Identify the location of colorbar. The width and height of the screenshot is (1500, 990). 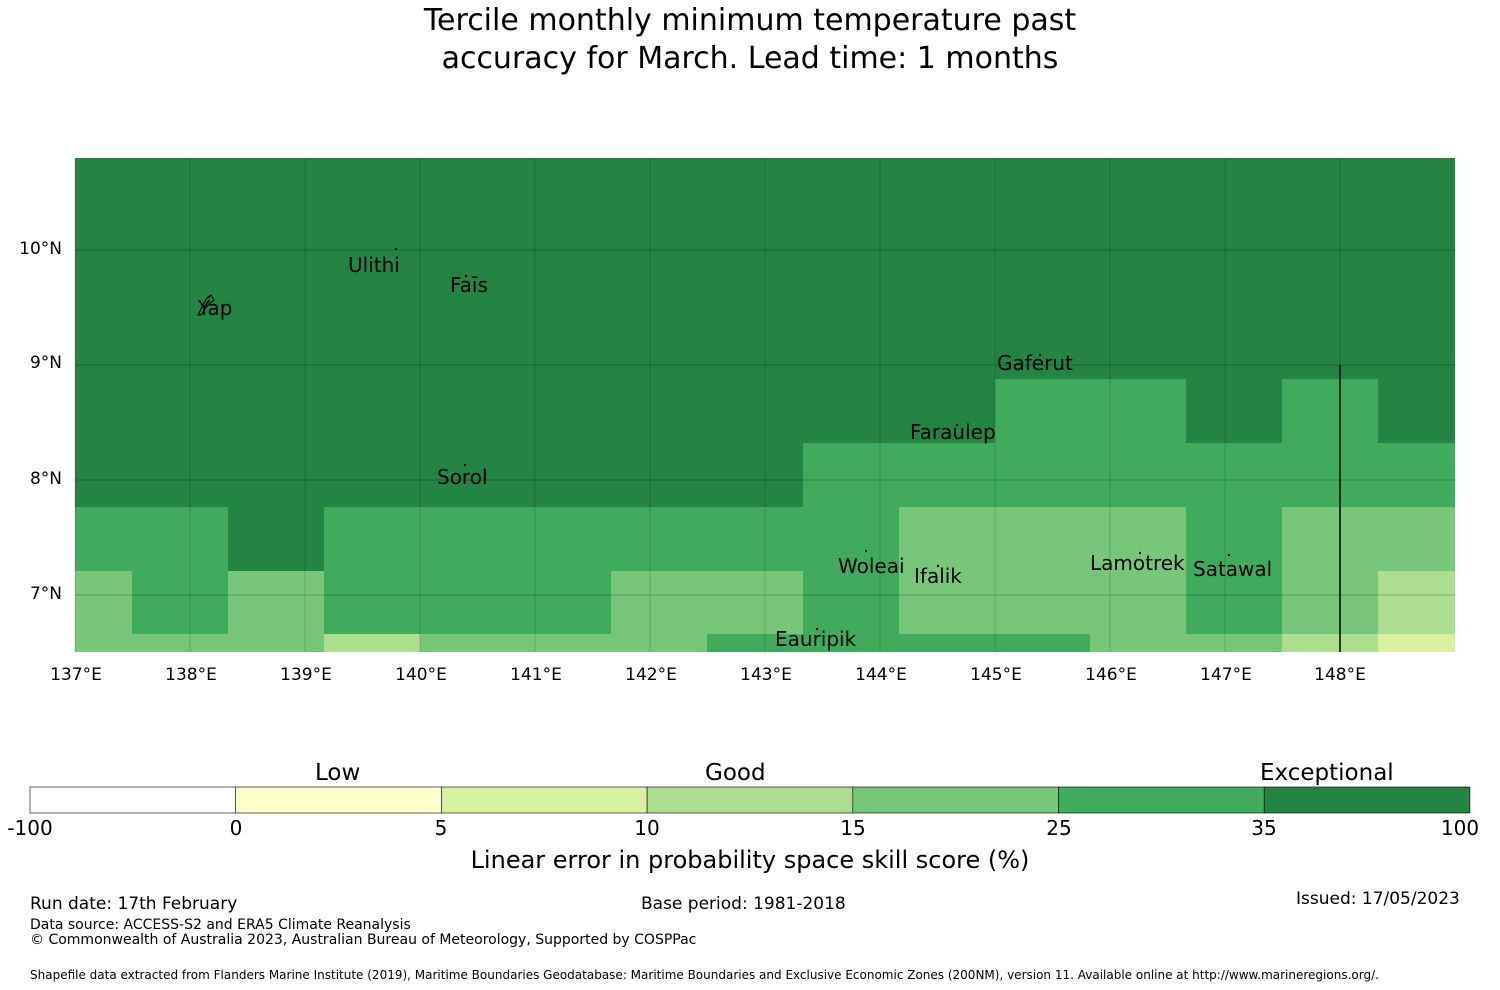
(750, 800).